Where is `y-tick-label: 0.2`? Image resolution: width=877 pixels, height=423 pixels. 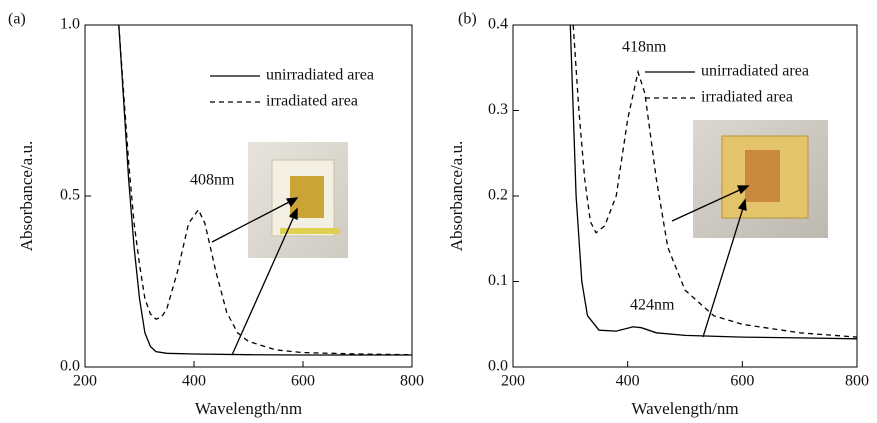
y-tick-label: 0.2 is located at coordinates (498, 195).